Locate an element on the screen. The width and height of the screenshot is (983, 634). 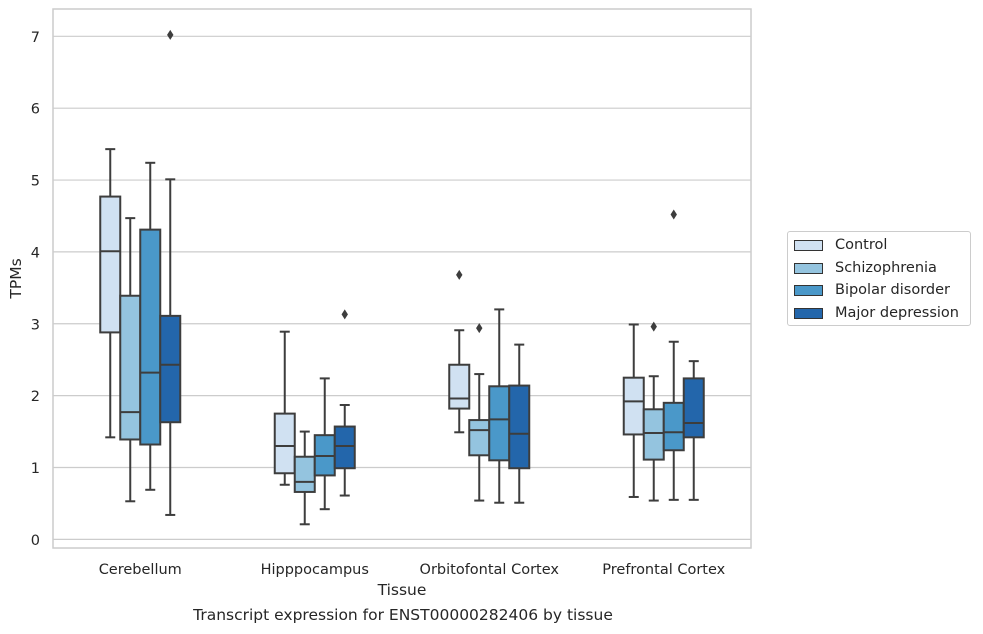
y-tick-label: 3 is located at coordinates (35, 325).